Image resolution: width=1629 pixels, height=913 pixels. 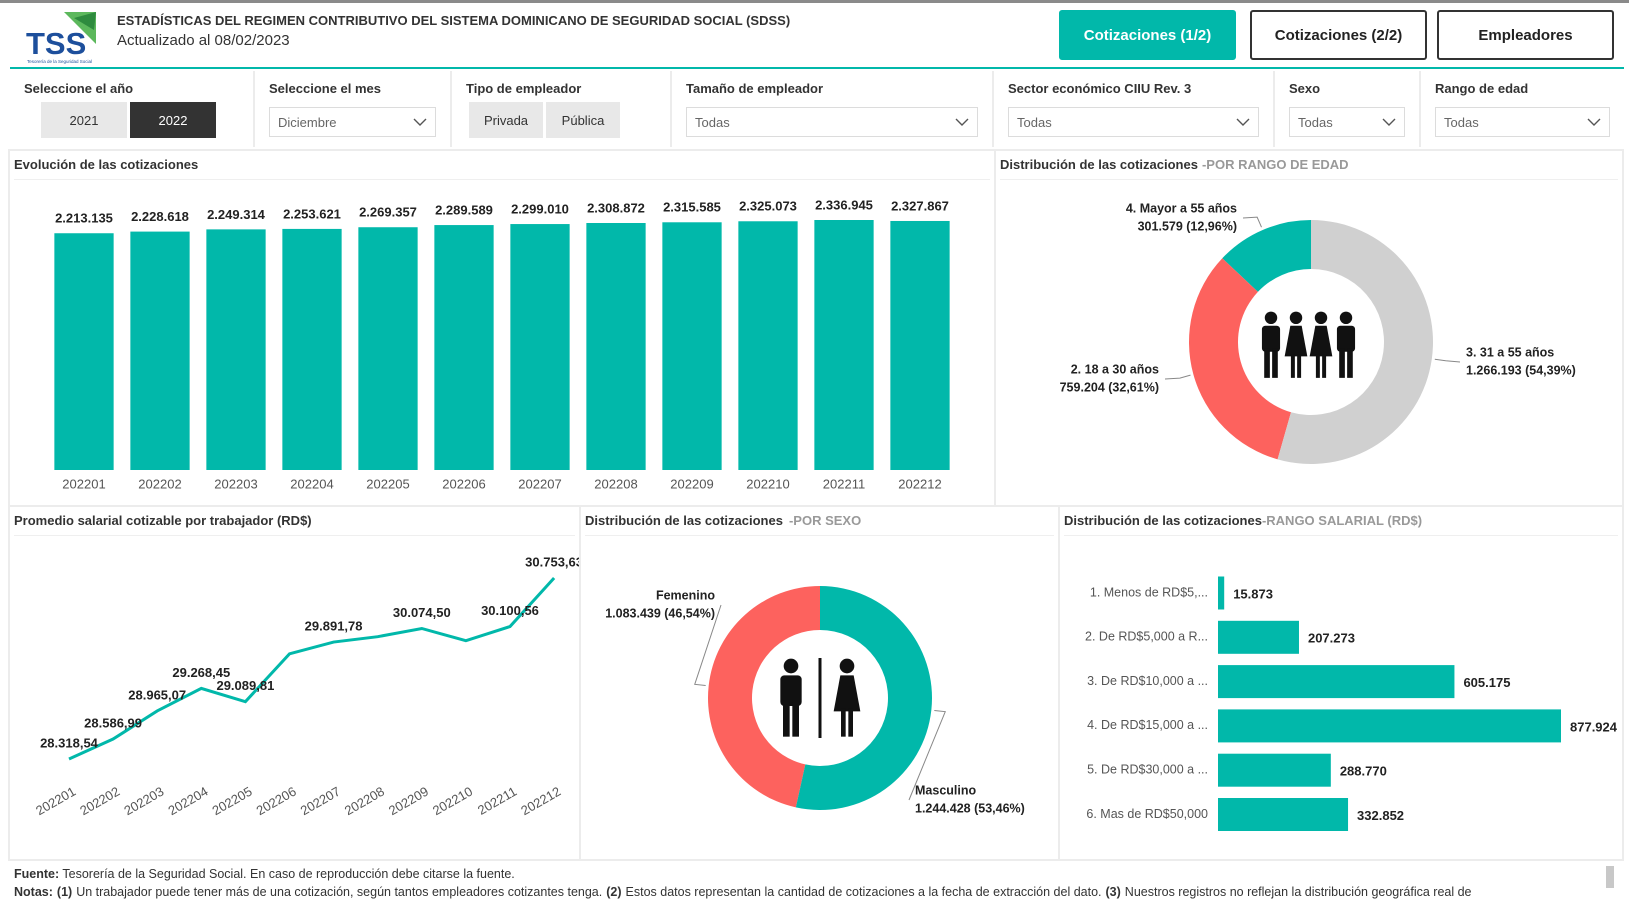 What do you see at coordinates (1109, 387) in the screenshot?
I see `value-label: 759.204 (32,61%)` at bounding box center [1109, 387].